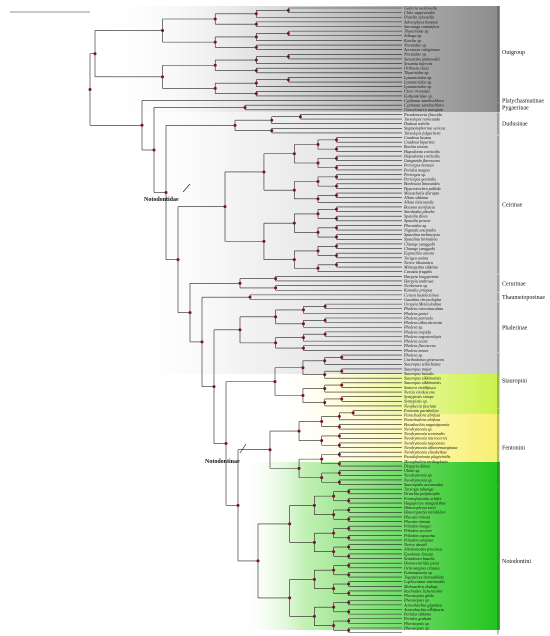 The image size is (550, 636). I want to click on clade-label: Thaumetopoeinae, so click(523, 298).